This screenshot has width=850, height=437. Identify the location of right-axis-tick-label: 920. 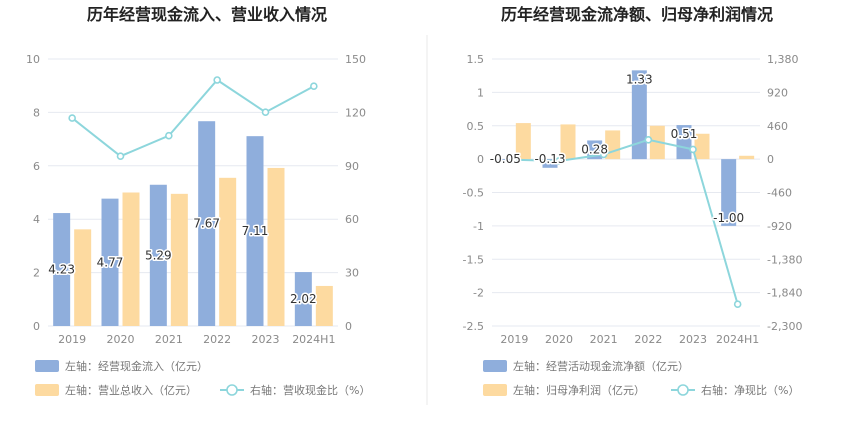
(777, 92).